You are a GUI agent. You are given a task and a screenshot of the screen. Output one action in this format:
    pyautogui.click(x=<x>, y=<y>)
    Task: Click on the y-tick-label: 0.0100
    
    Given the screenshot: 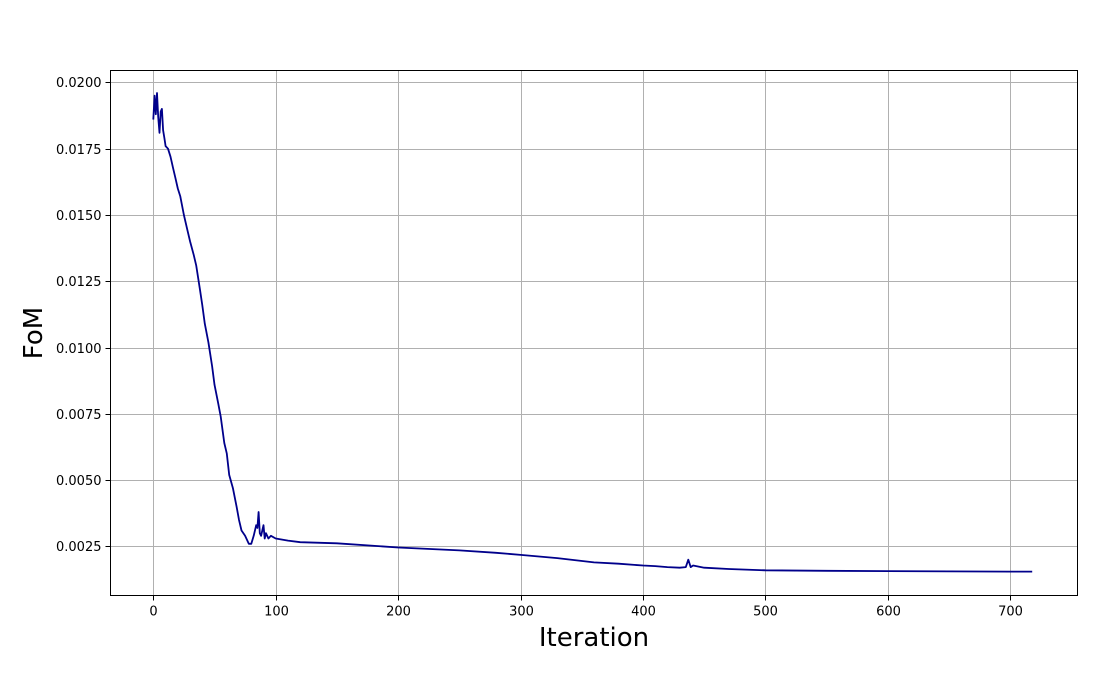 What is the action you would take?
    pyautogui.click(x=79, y=349)
    